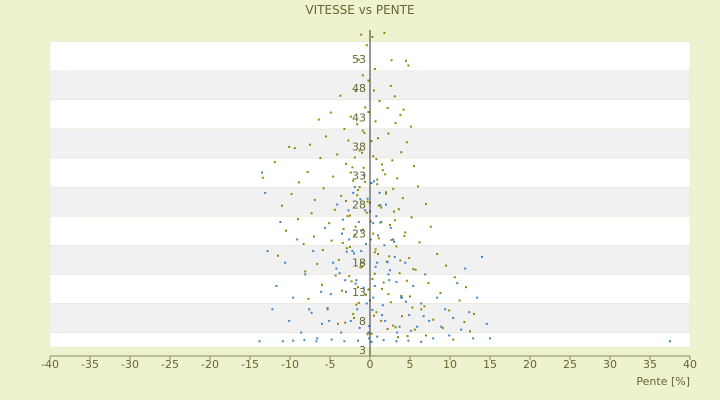 This screenshot has width=720, height=400. I want to click on x-axis-label: Pente [%], so click(663, 381).